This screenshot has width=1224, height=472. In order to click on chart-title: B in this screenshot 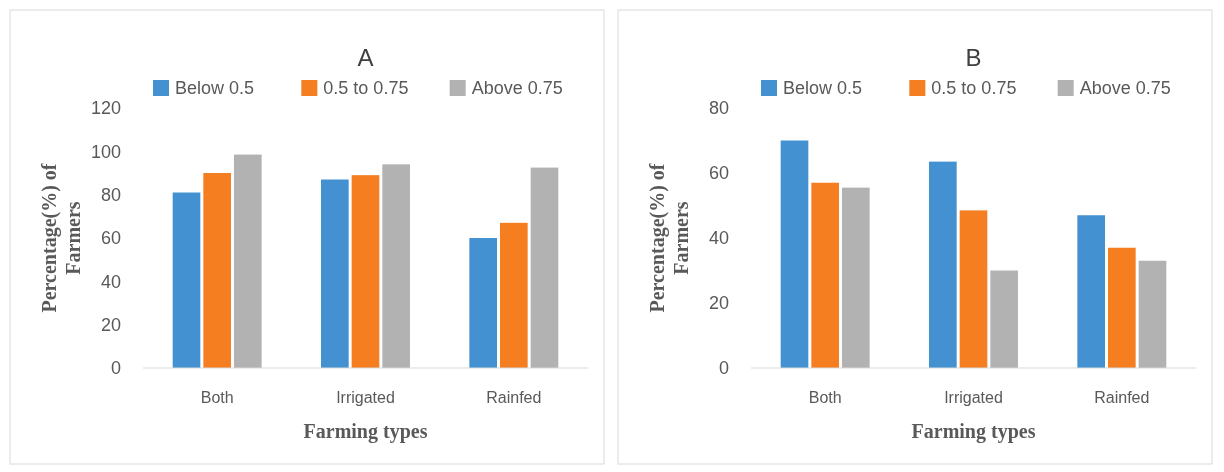, I will do `click(973, 57)`.